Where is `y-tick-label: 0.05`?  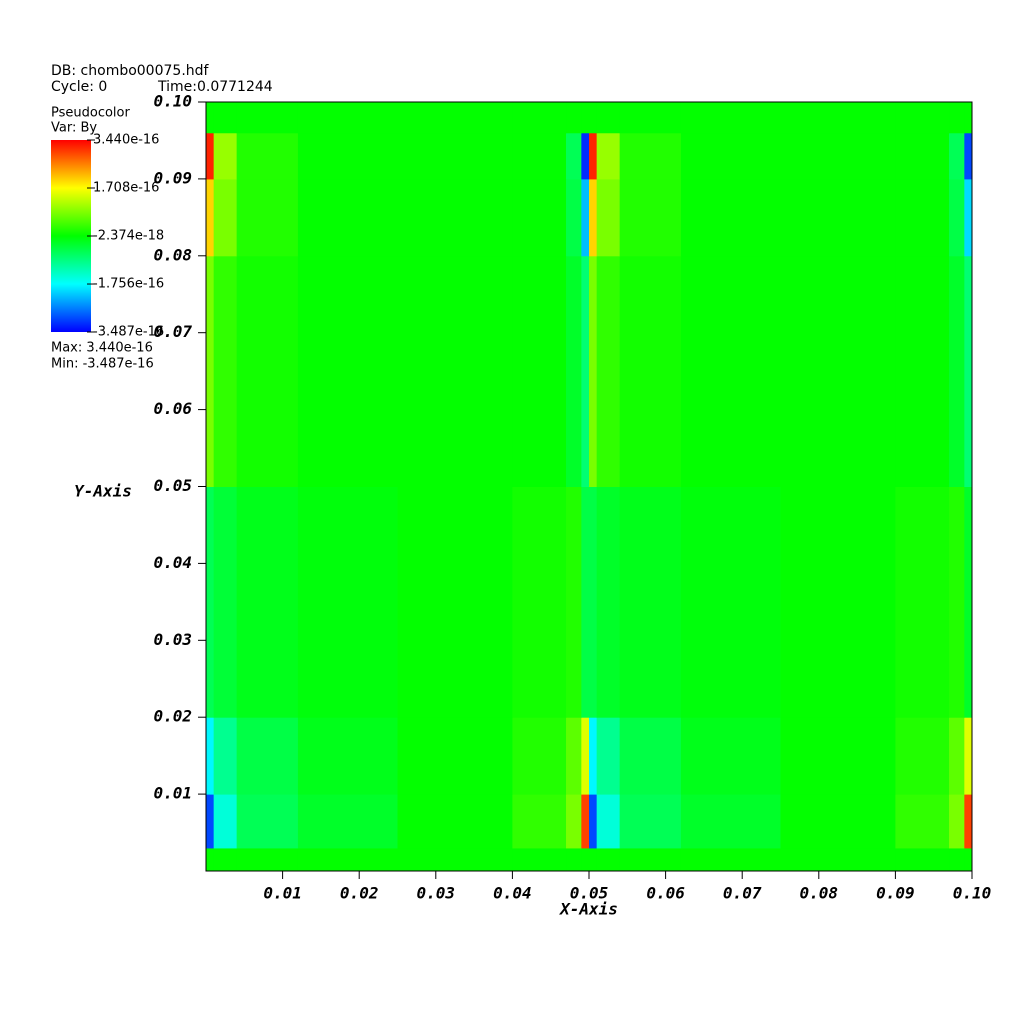
y-tick-label: 0.05 is located at coordinates (172, 485).